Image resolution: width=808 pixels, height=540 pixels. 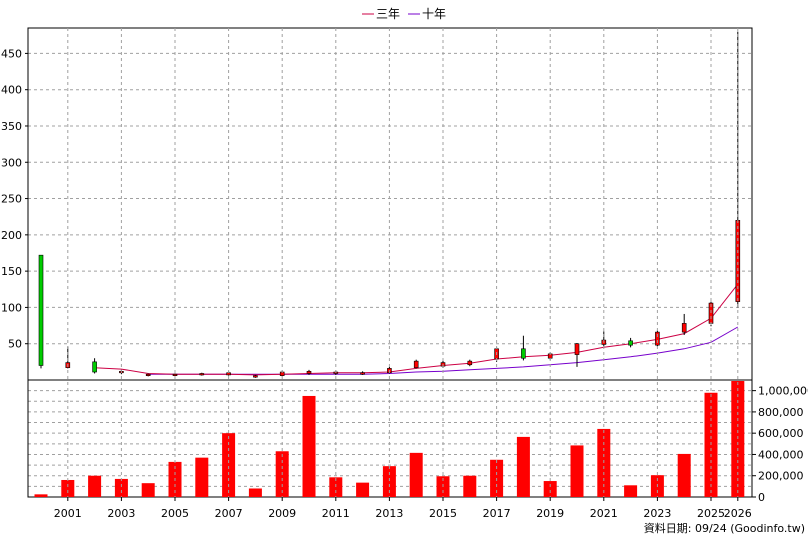 I want to click on price-tick-label: 250, so click(x=11, y=199).